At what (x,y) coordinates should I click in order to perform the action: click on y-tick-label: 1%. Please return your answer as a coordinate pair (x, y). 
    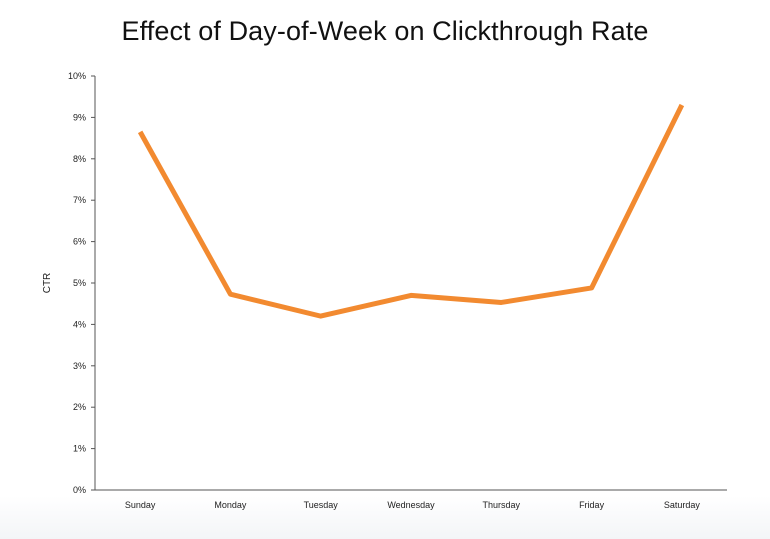
    Looking at the image, I should click on (79, 449).